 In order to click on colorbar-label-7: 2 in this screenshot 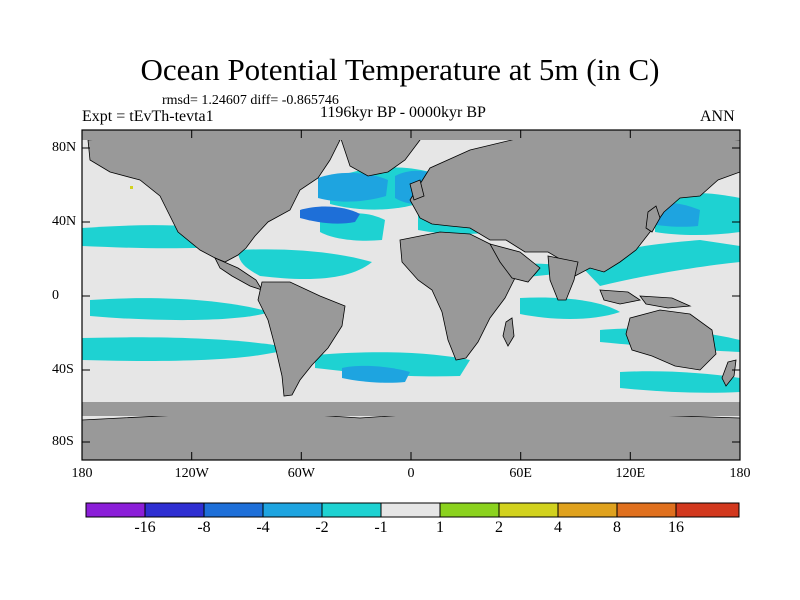, I will do `click(499, 527)`.